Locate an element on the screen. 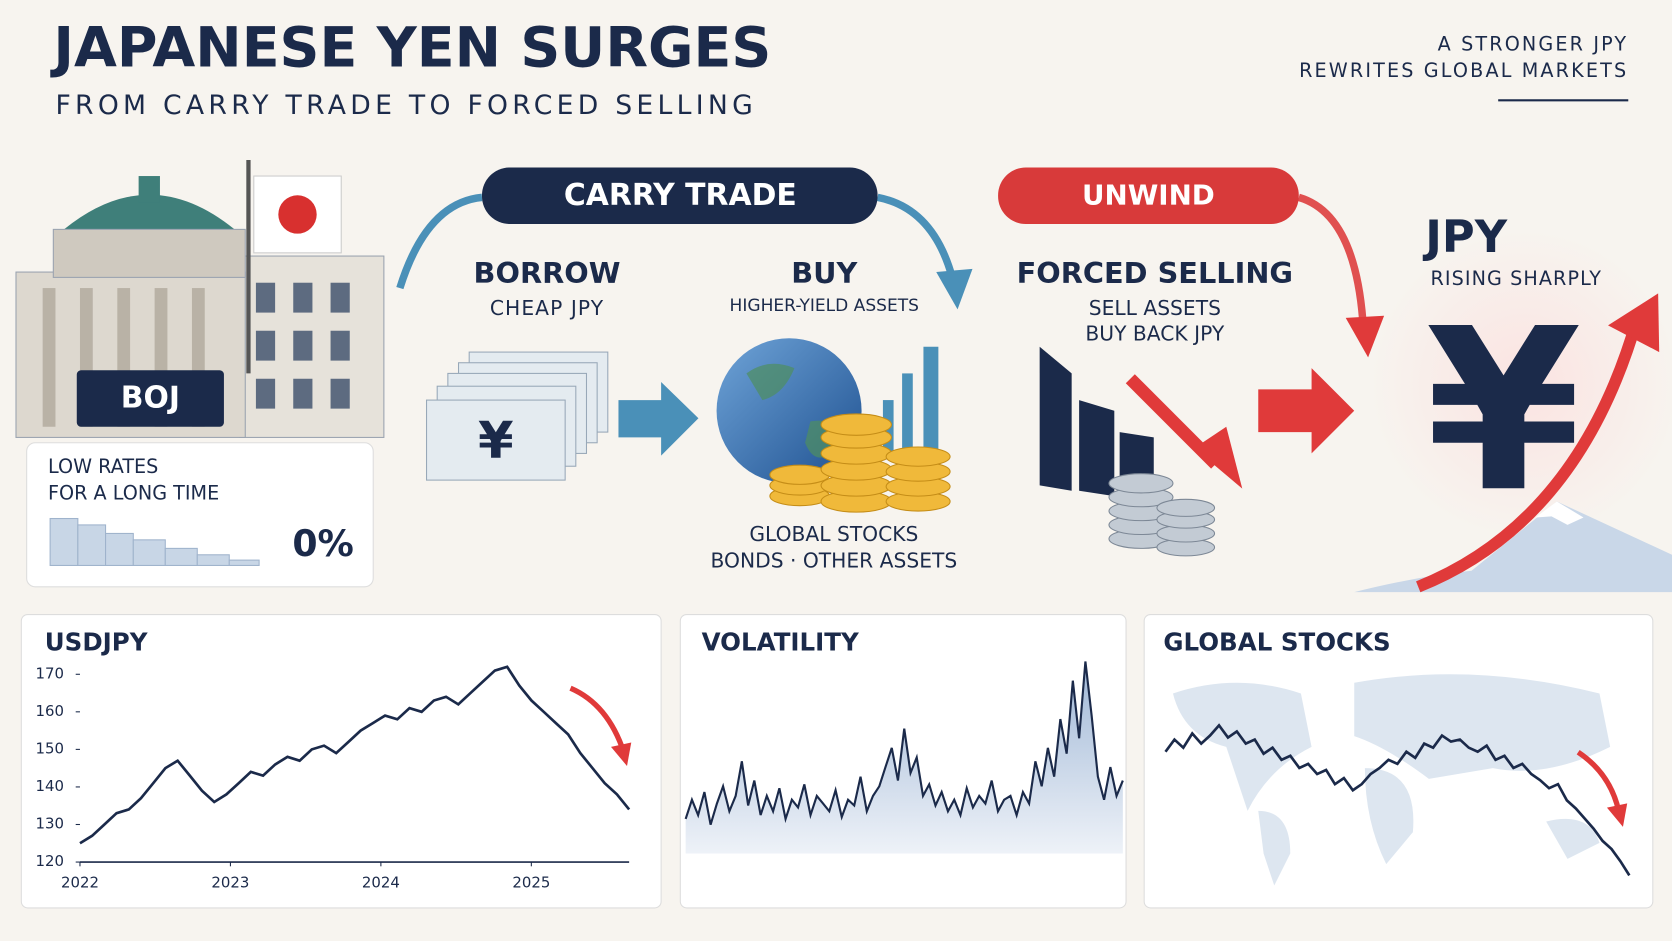 The image size is (1672, 941). mountain is located at coordinates (1513, 547).